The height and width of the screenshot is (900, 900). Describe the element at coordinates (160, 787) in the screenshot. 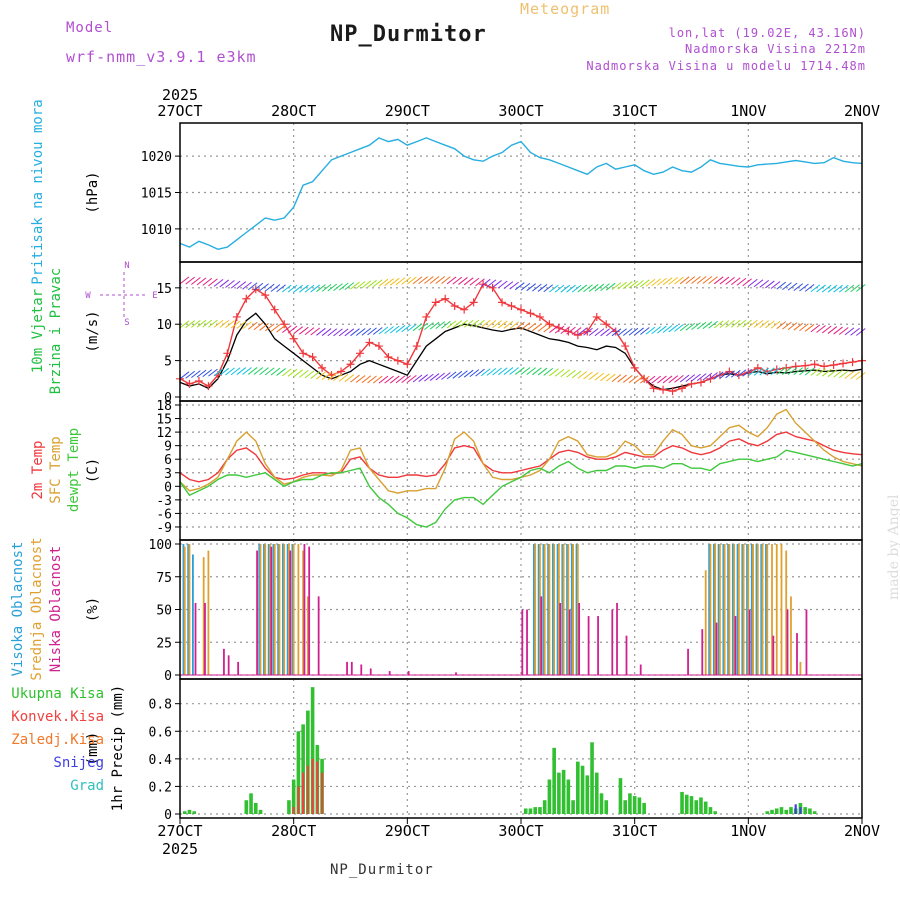

I see `y-tick-label: 0.2` at that location.